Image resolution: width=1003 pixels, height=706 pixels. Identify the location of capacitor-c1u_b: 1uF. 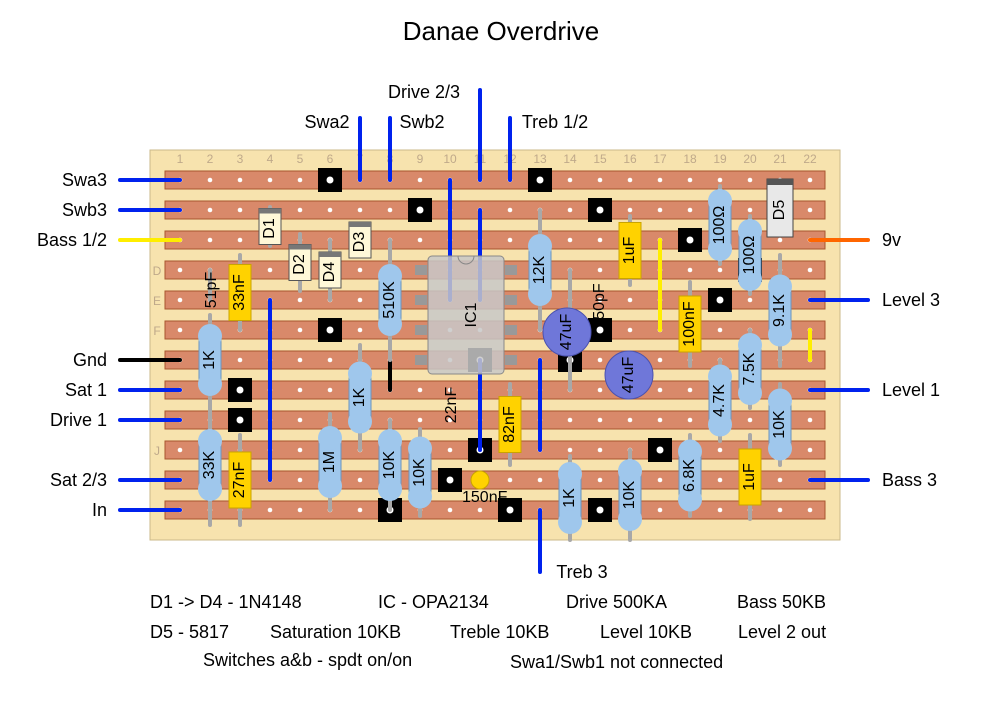
(750, 477).